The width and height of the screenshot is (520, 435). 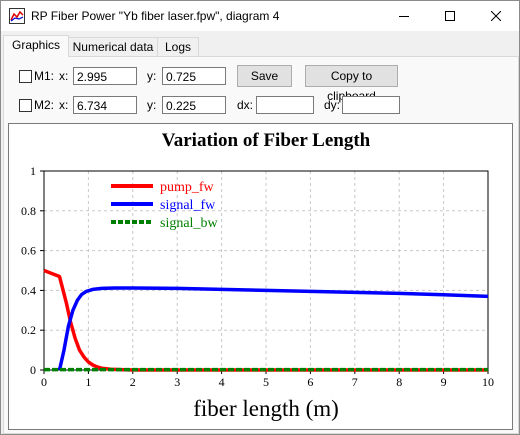 I want to click on x-tick-label: 7, so click(x=355, y=382).